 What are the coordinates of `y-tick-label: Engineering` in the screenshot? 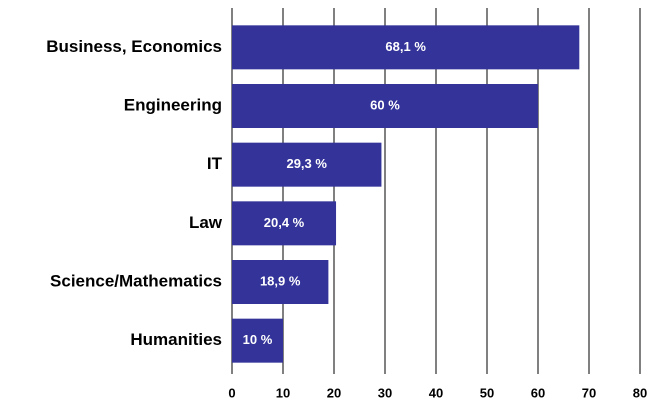 It's located at (173, 104).